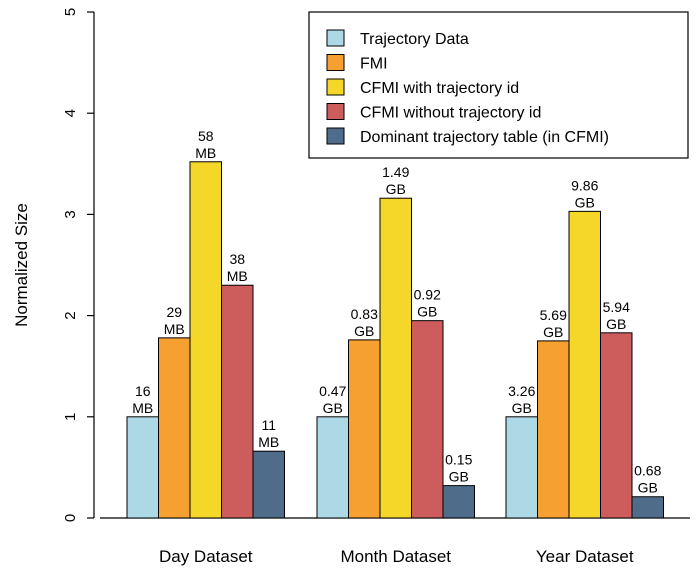 The image size is (696, 576). I want to click on bar-data-label: 0.47 GB, so click(332, 399).